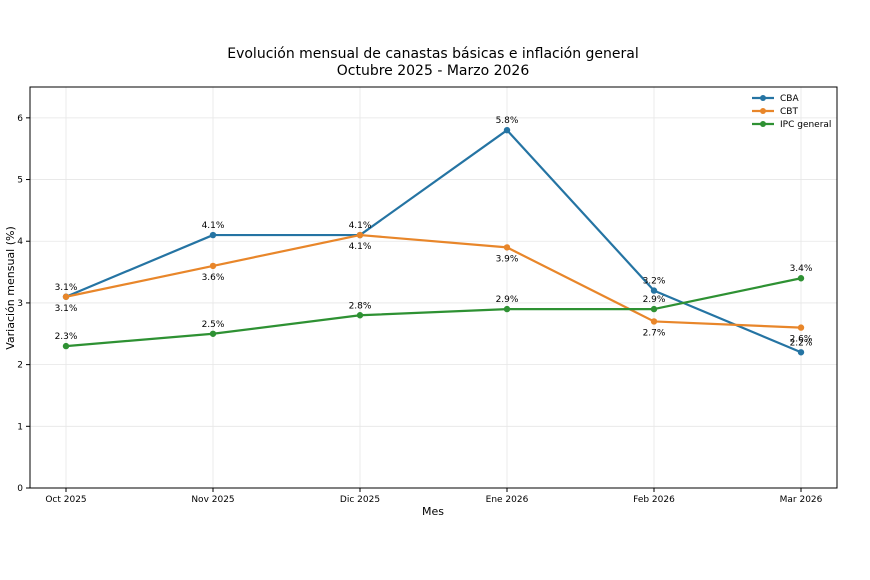  I want to click on legend-label-cbt: CBT, so click(789, 112).